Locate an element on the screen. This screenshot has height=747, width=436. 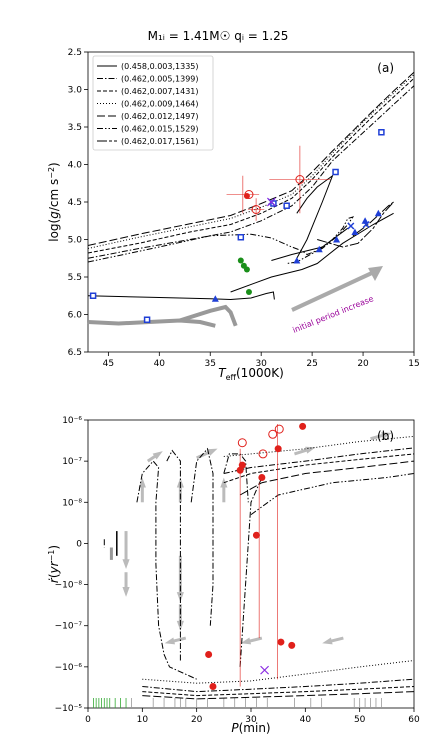
panel-a-xtick-label: 40 is located at coordinates (160, 364).